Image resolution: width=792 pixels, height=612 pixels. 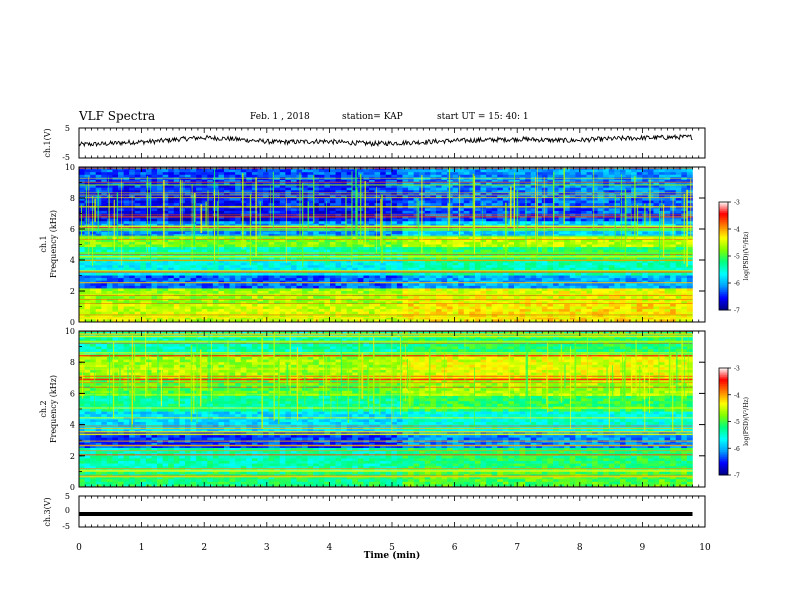 I want to click on ch3-ytick-mid: 0, so click(x=67, y=510).